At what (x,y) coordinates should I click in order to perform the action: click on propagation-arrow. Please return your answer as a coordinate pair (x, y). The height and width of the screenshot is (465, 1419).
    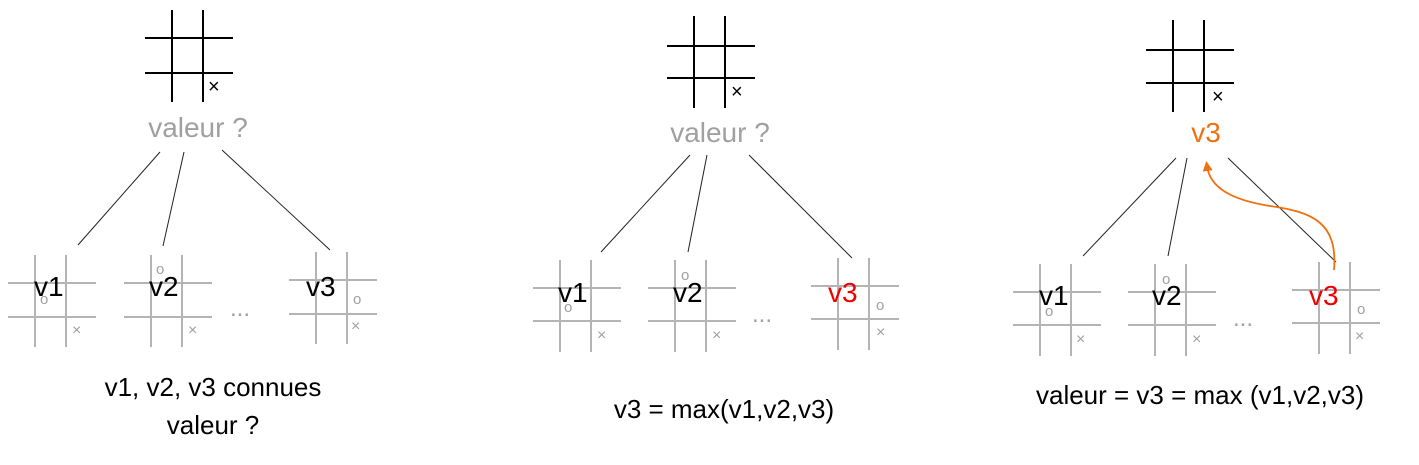
    Looking at the image, I should click on (1269, 216).